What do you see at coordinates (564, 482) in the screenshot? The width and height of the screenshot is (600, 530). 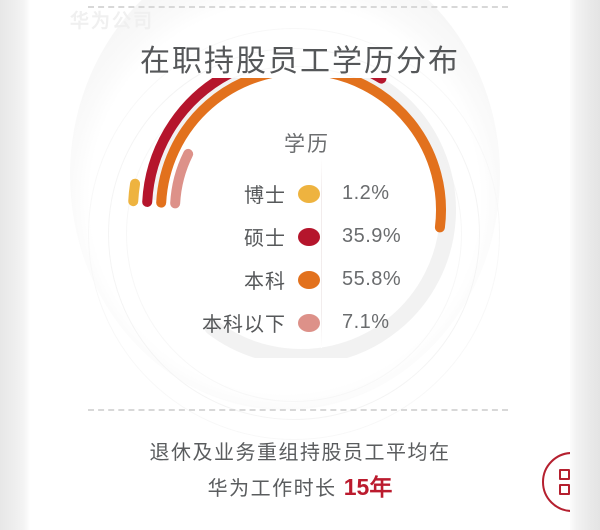 I see `grid-icon` at bounding box center [564, 482].